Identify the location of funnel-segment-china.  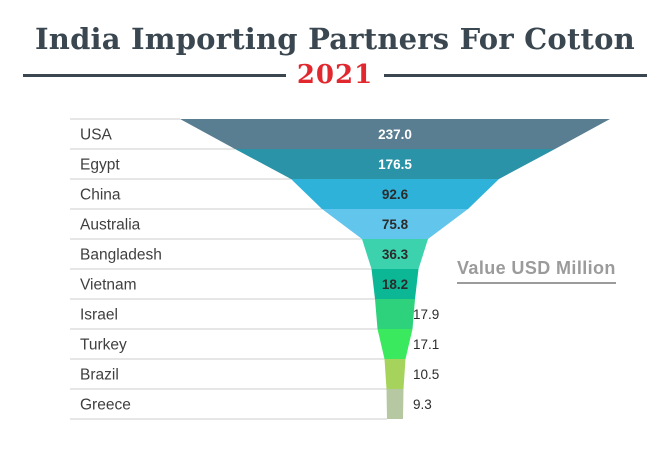
(395, 194).